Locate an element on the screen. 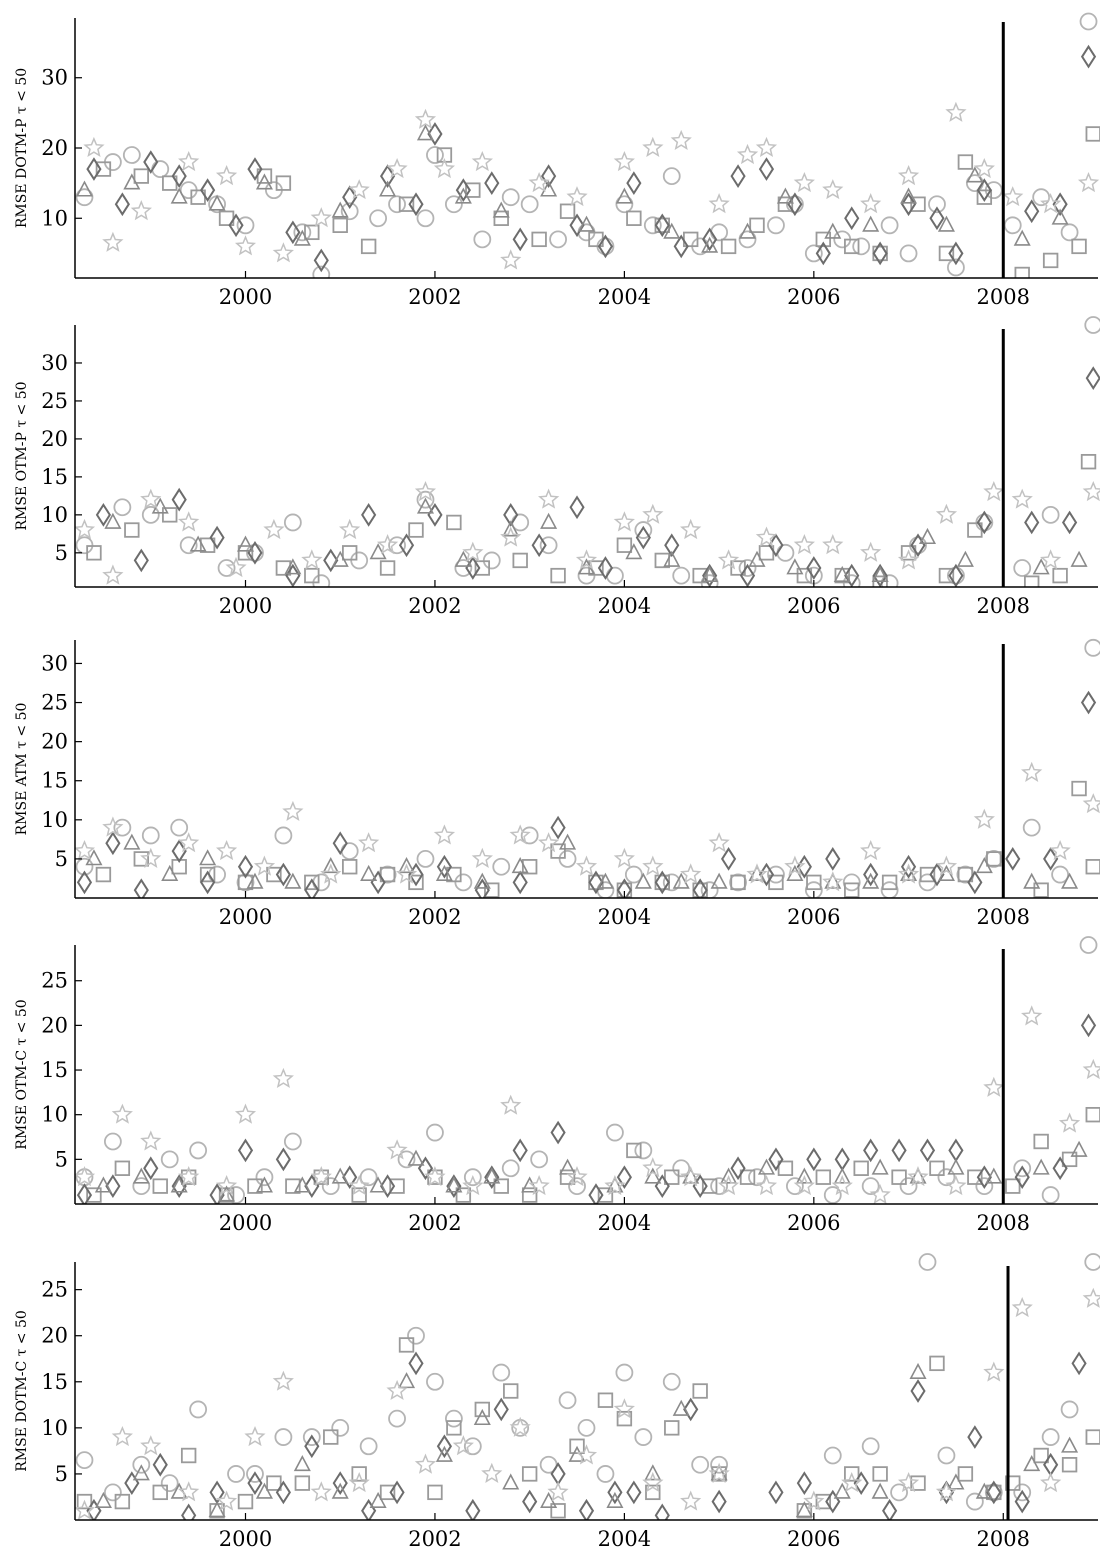 This screenshot has height=1557, width=1100. y-tick-label: 10 is located at coordinates (54, 820).